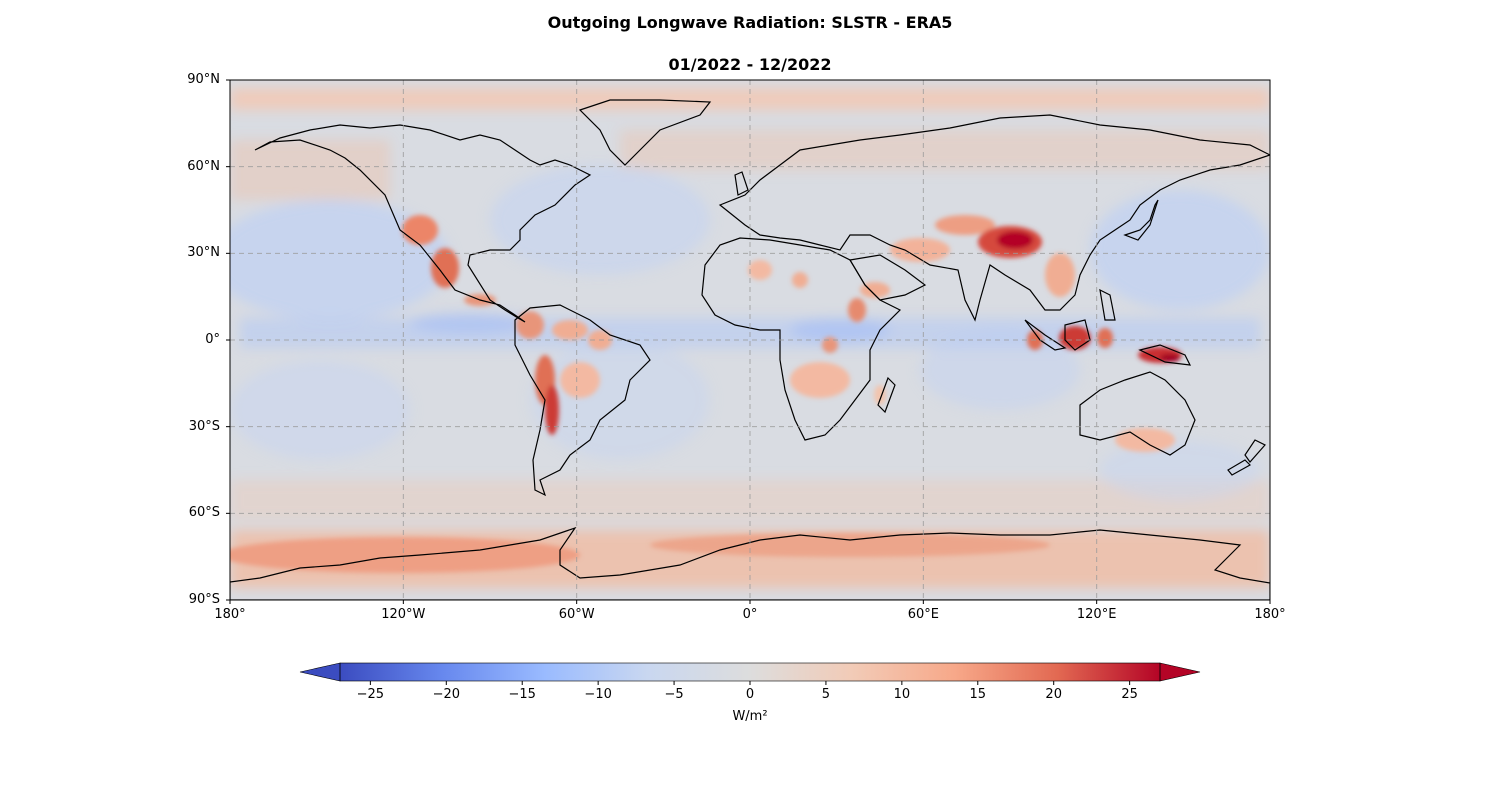 This screenshot has width=1500, height=800. What do you see at coordinates (750, 614) in the screenshot?
I see `lon-tick-label: 0°` at bounding box center [750, 614].